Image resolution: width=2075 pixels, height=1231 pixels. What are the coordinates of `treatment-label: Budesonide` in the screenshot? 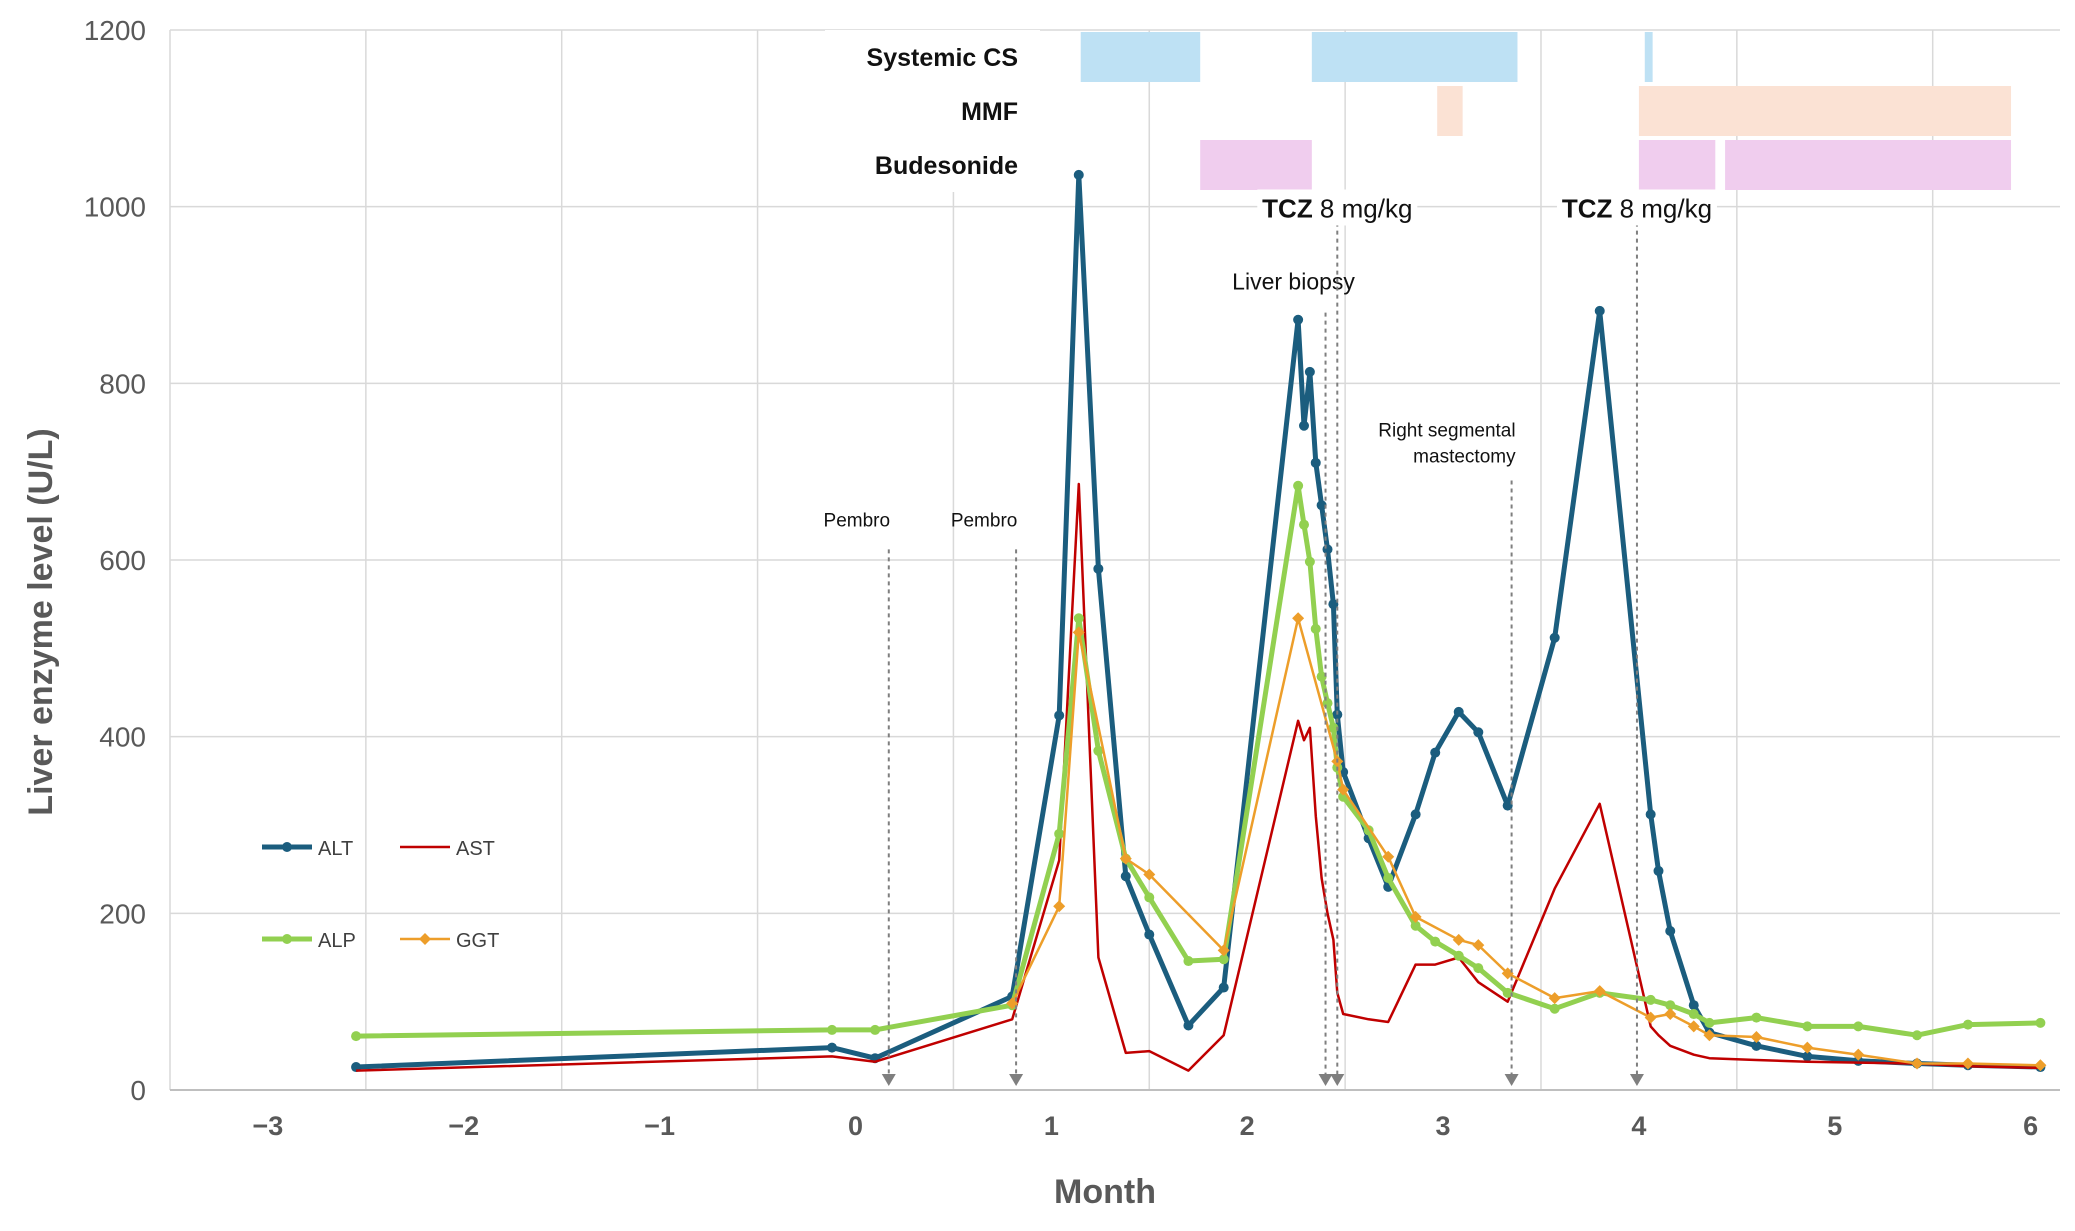 It's located at (946, 166).